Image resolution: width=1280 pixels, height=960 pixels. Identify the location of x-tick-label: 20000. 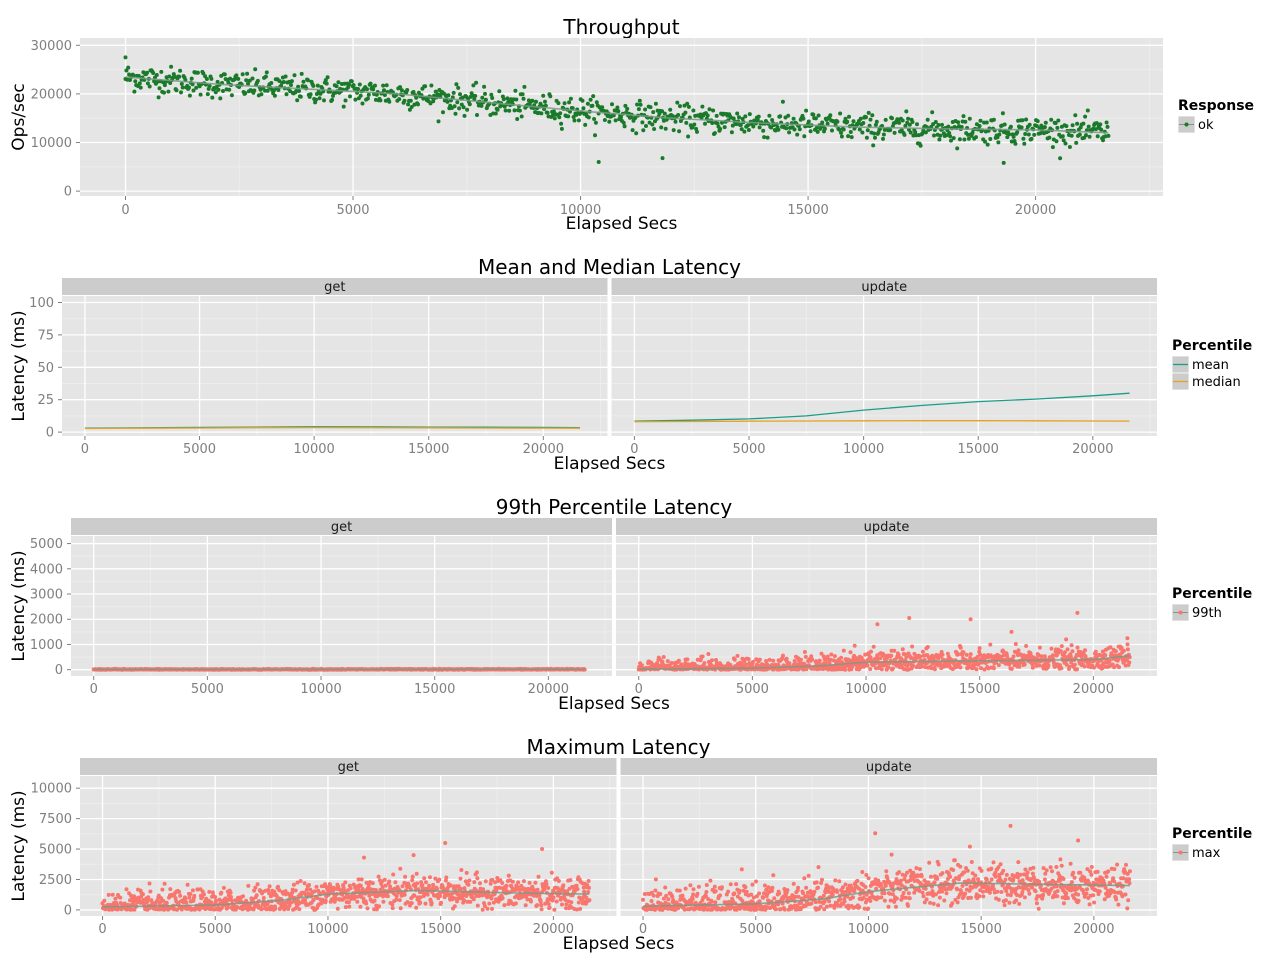
(553, 929).